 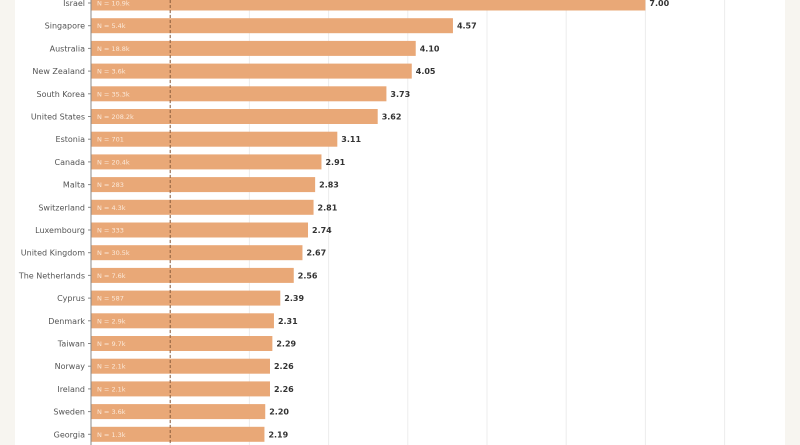 I want to click on n-label: N = 35.3k, so click(x=113, y=94).